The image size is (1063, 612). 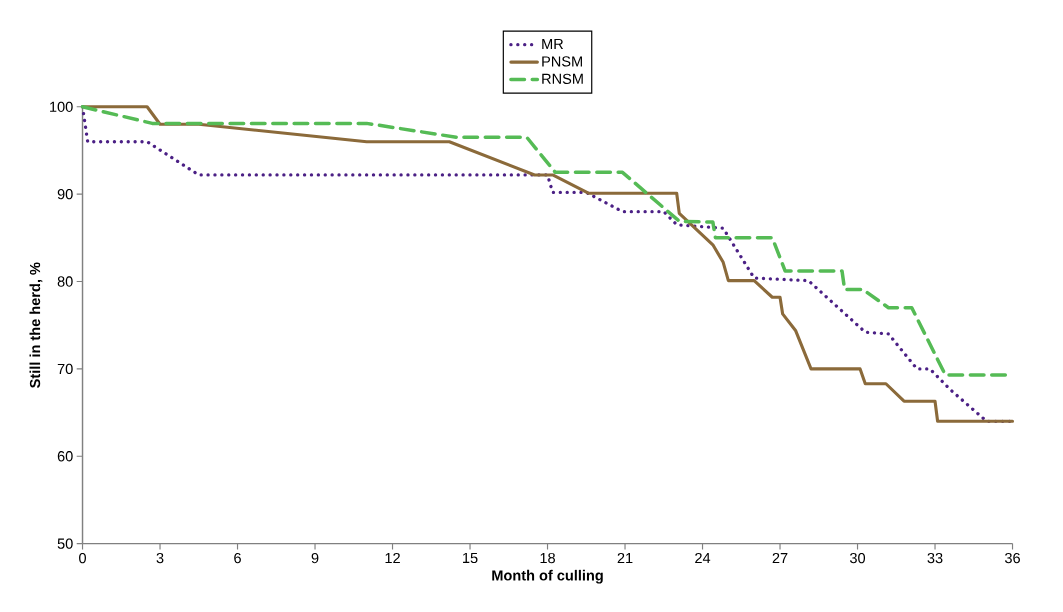 What do you see at coordinates (82, 558) in the screenshot?
I see `x-tick-label: 0` at bounding box center [82, 558].